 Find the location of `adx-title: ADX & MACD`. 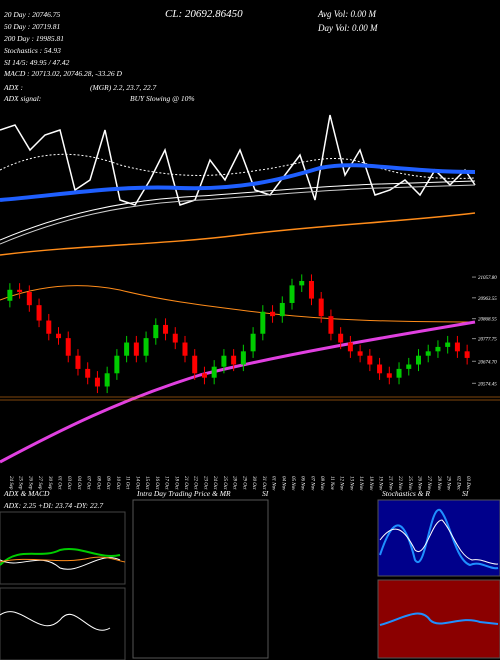

adx-title: ADX & MACD is located at coordinates (26, 493).